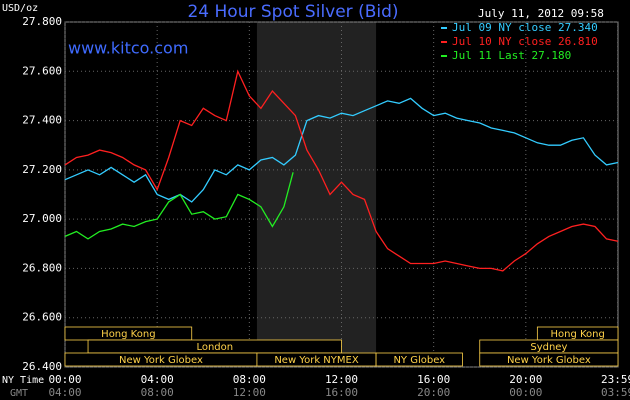 This screenshot has height=400, width=630. What do you see at coordinates (316, 360) in the screenshot?
I see `session-label: New York NYMEX` at bounding box center [316, 360].